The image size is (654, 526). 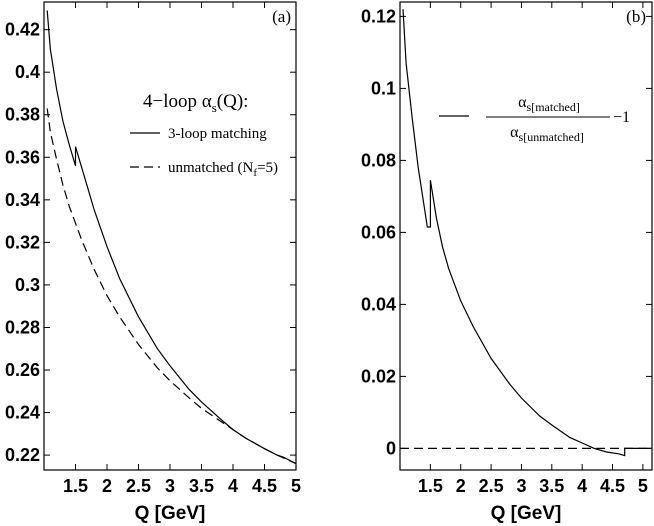 I want to click on y-tick-label: 0.22, so click(x=22, y=455).